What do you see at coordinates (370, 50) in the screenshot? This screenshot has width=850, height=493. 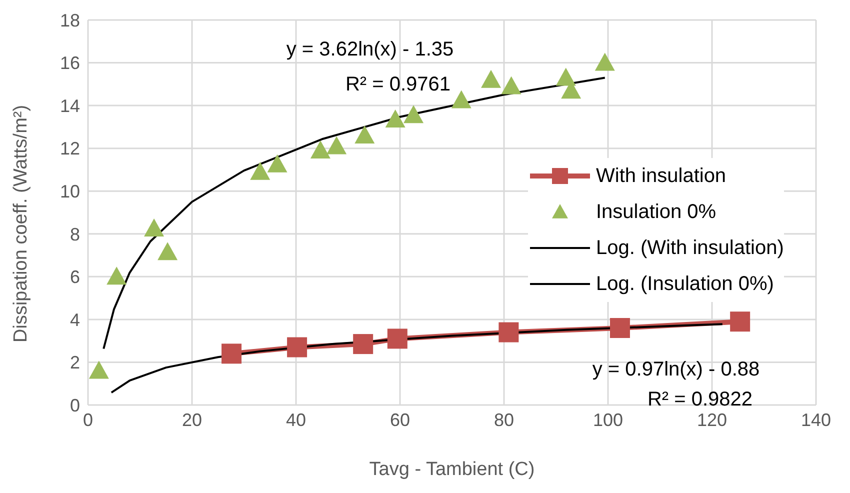 I see `annotation: y = 3.62ln(x) - 1.35` at bounding box center [370, 50].